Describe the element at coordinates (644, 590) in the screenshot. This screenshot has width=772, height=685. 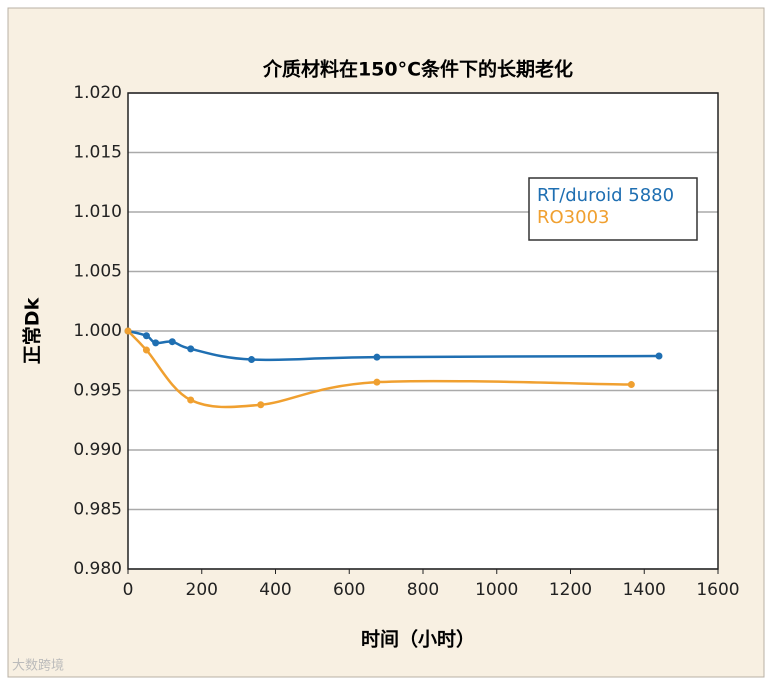
I see `x-tick-label: 1400` at that location.